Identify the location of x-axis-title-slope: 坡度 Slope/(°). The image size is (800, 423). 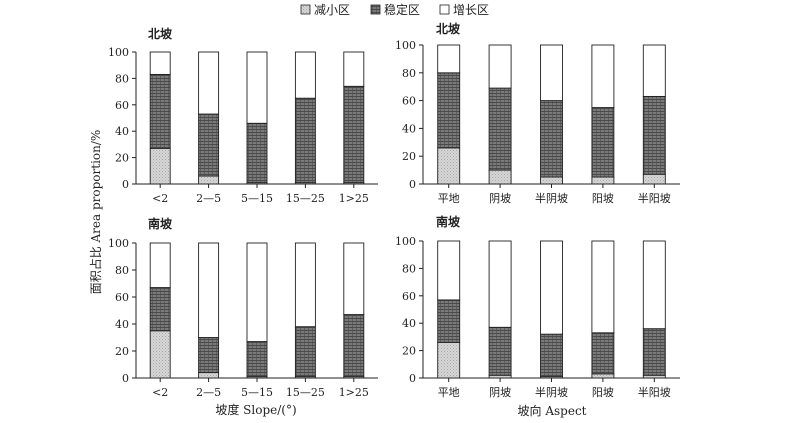
(255, 409).